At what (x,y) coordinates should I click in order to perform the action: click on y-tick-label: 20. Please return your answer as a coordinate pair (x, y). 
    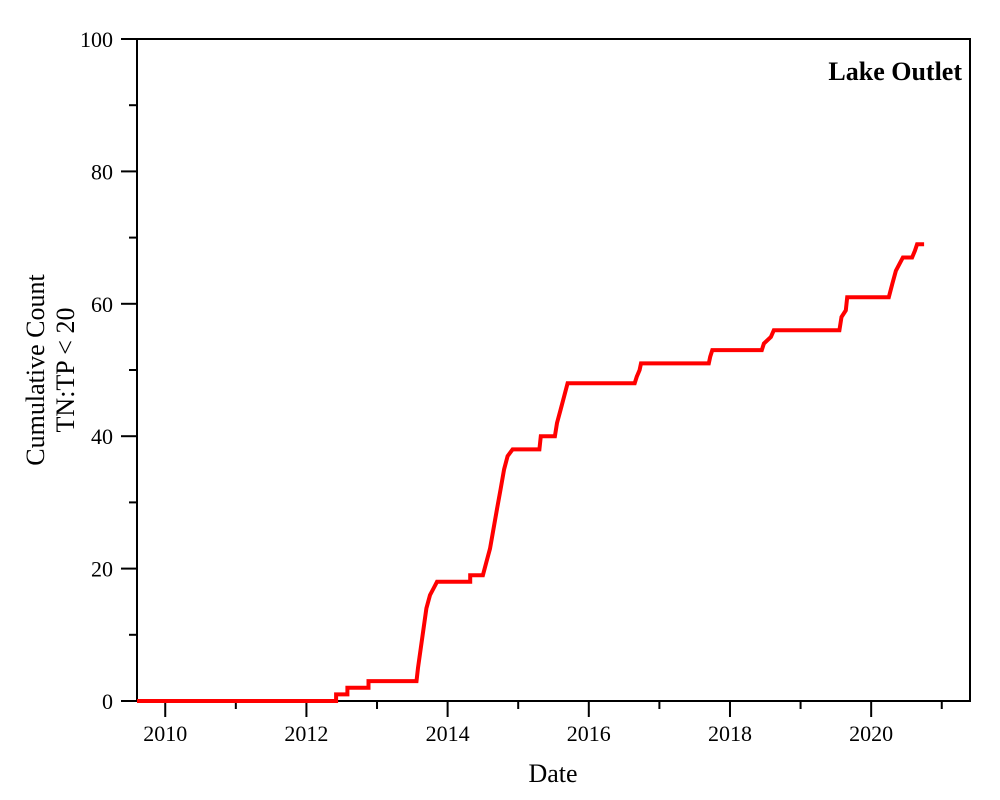
    Looking at the image, I should click on (102, 569).